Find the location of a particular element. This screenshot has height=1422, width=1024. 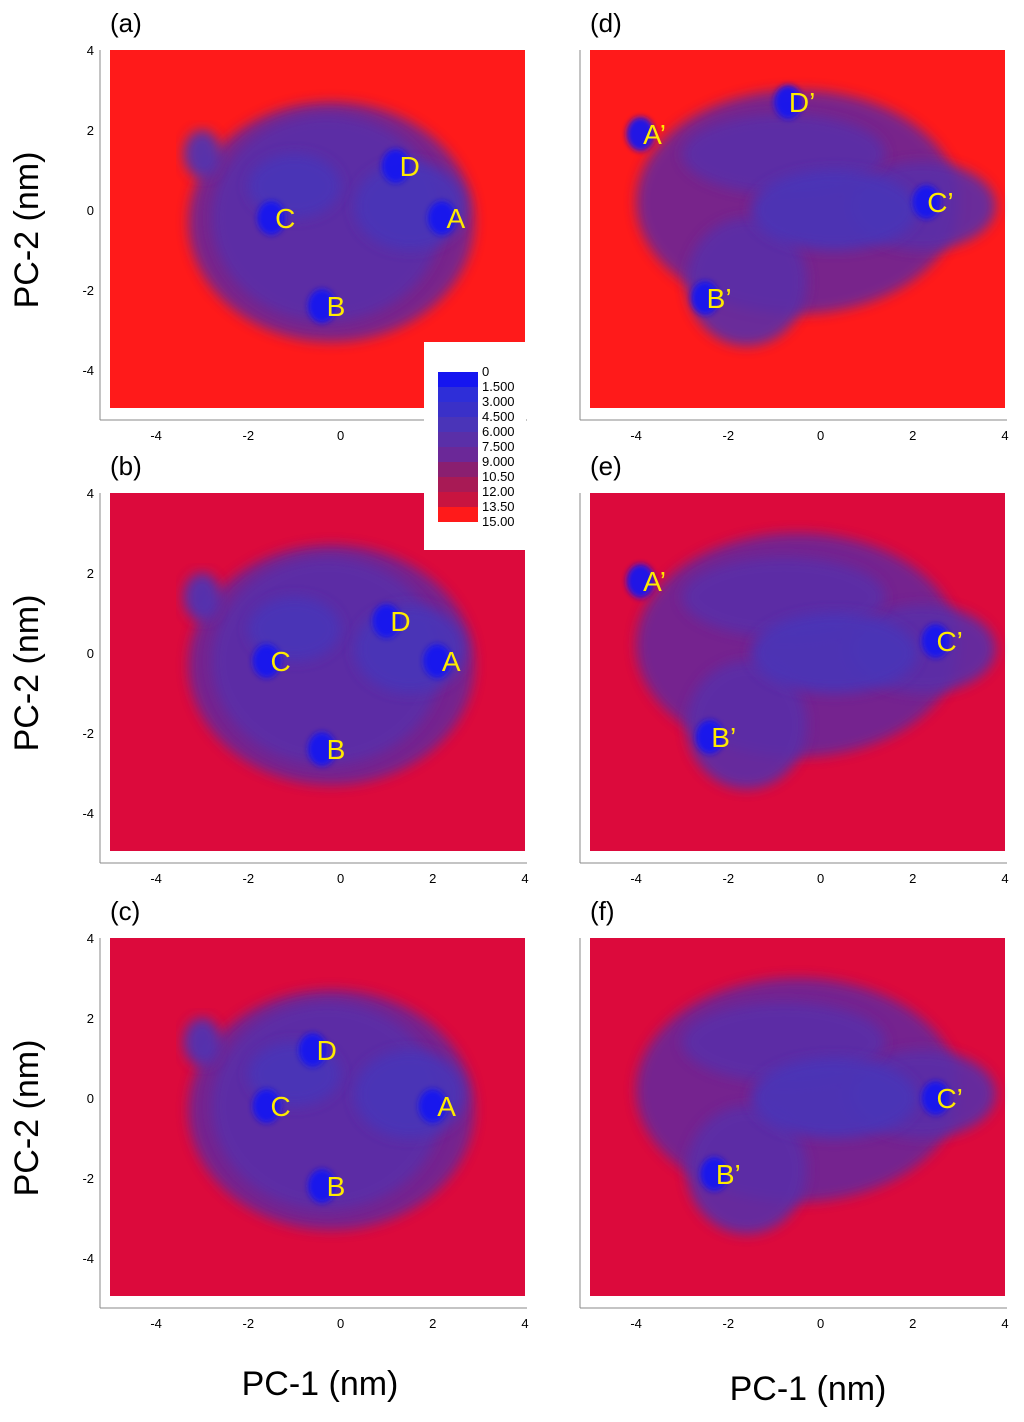

panel-label: (a) is located at coordinates (126, 23).